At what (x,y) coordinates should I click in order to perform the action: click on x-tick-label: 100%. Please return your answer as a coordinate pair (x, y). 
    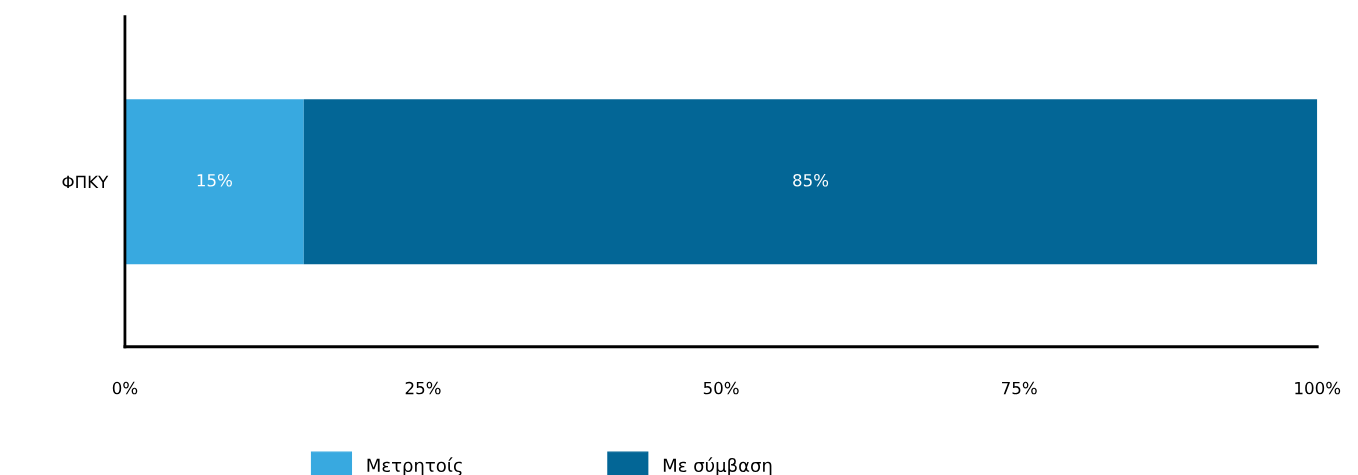
    Looking at the image, I should click on (1318, 388).